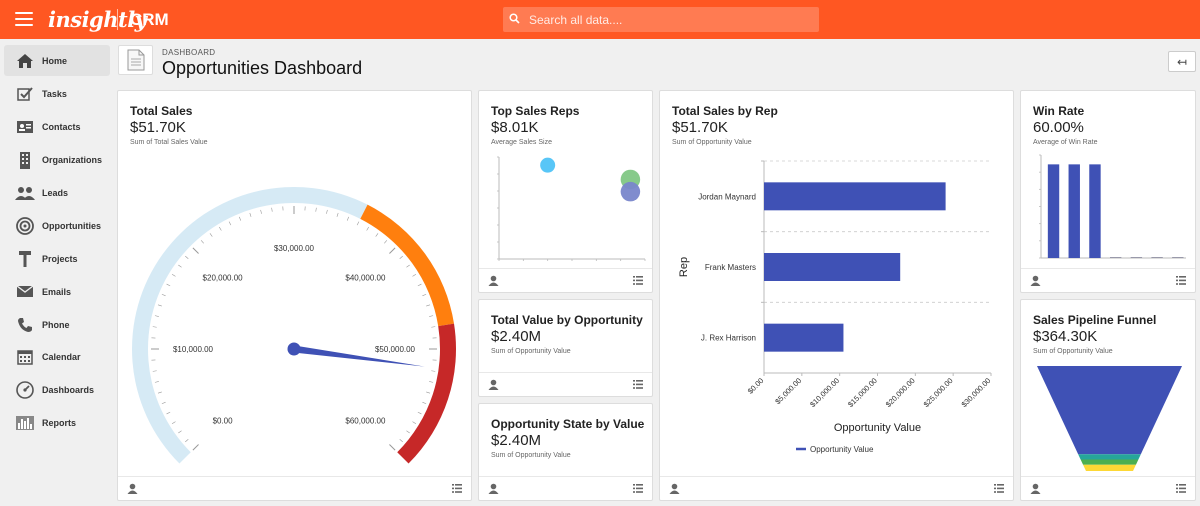 Image resolution: width=1200 pixels, height=506 pixels. Describe the element at coordinates (25, 127) in the screenshot. I see `contacts-icon` at that location.